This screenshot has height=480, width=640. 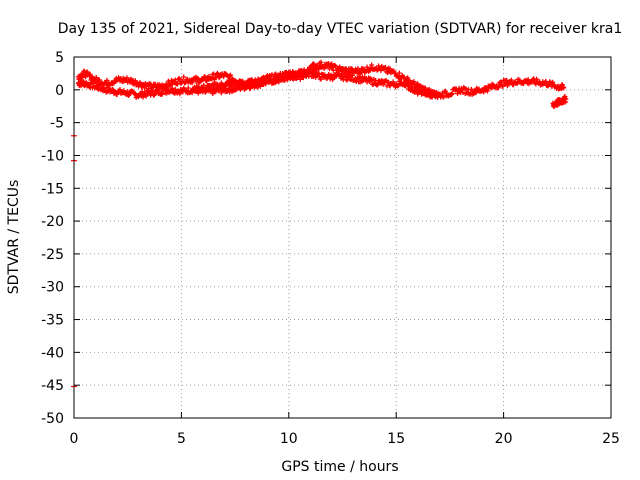 What do you see at coordinates (480, 88) in the screenshot?
I see `series-track-late` at bounding box center [480, 88].